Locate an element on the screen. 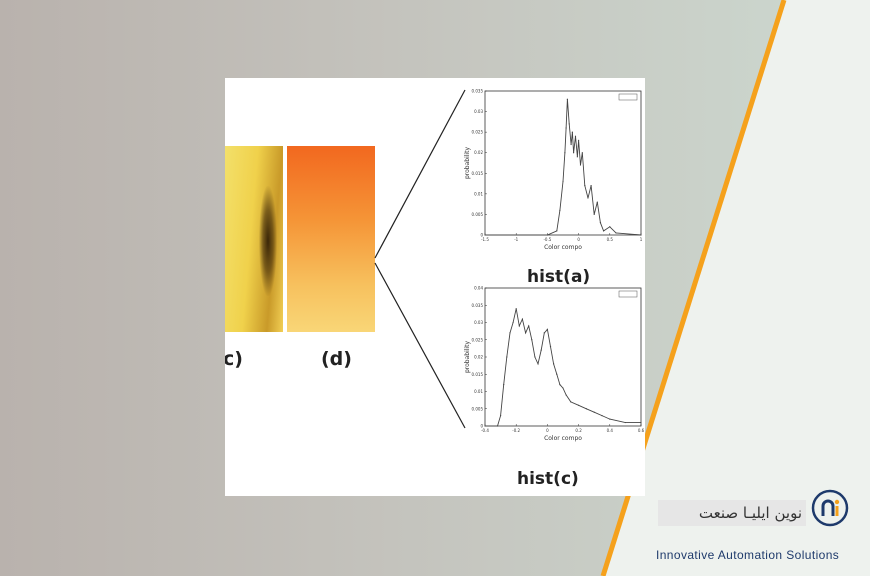 The image size is (870, 576). brand-tagline: Innovative Automation Solutions is located at coordinates (748, 555).